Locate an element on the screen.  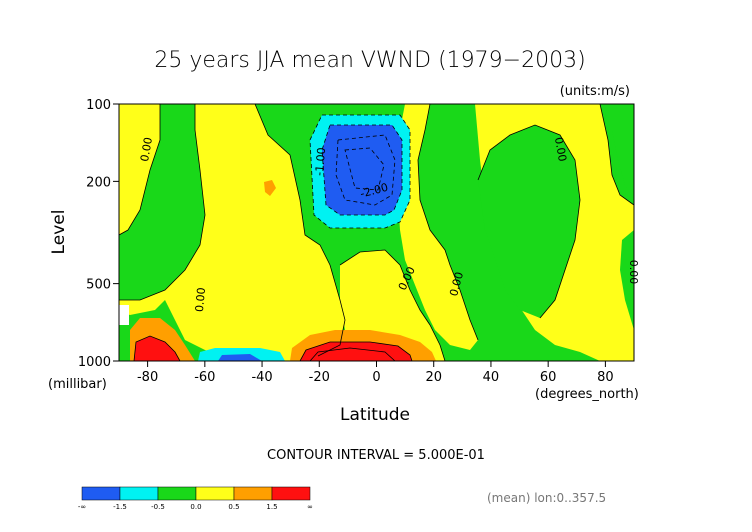
field-blue-core is located at coordinates (362, 170).